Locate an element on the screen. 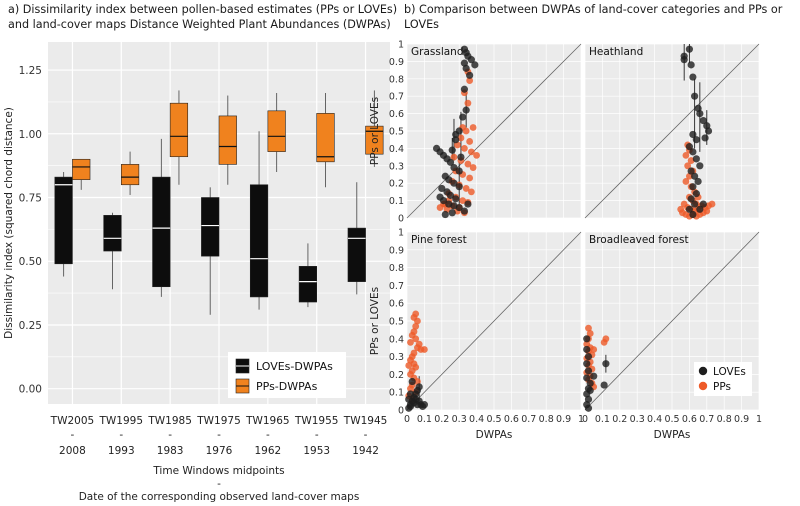  facet-x-tick-label: 0.3 is located at coordinates (459, 419).